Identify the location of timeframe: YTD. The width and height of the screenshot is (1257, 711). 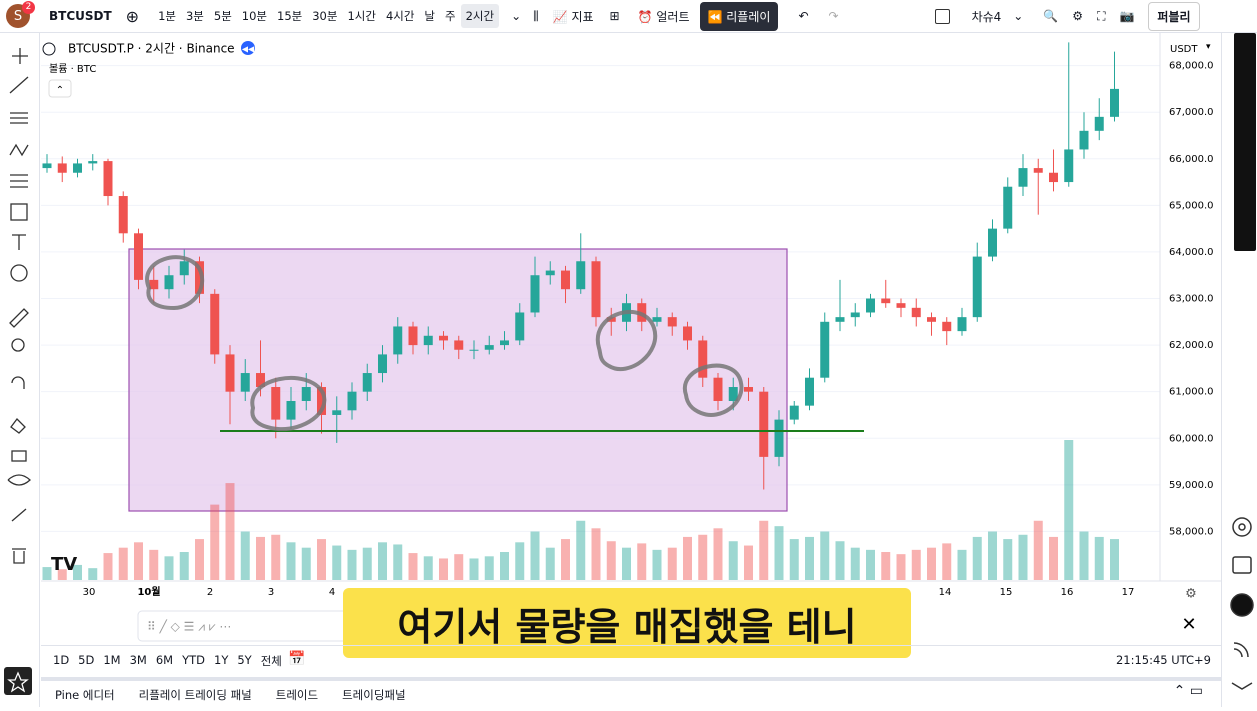
(193, 660).